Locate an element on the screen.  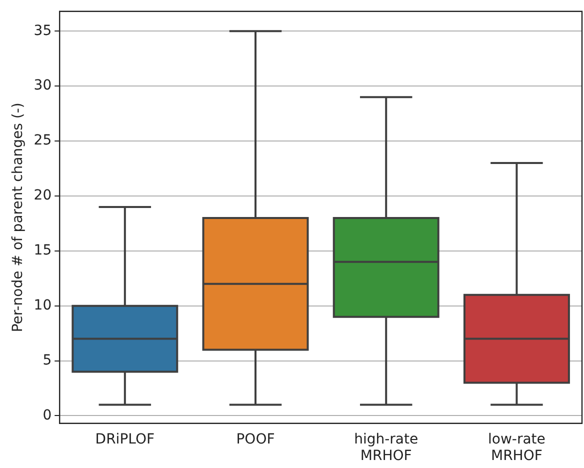
x-tick-label: POOF is located at coordinates (255, 439).